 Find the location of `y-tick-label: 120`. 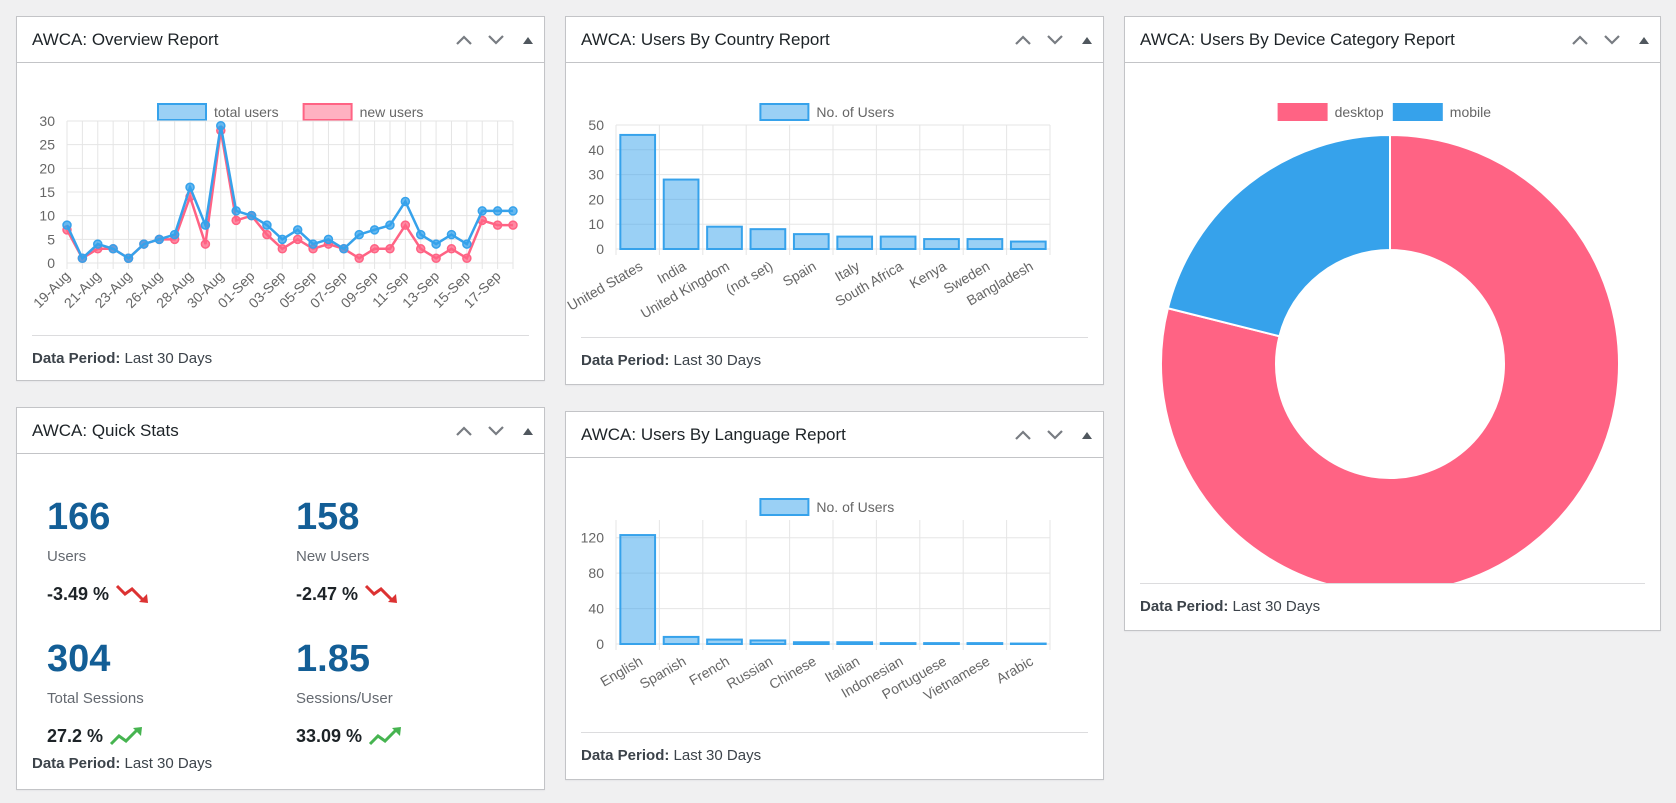

y-tick-label: 120 is located at coordinates (593, 538).